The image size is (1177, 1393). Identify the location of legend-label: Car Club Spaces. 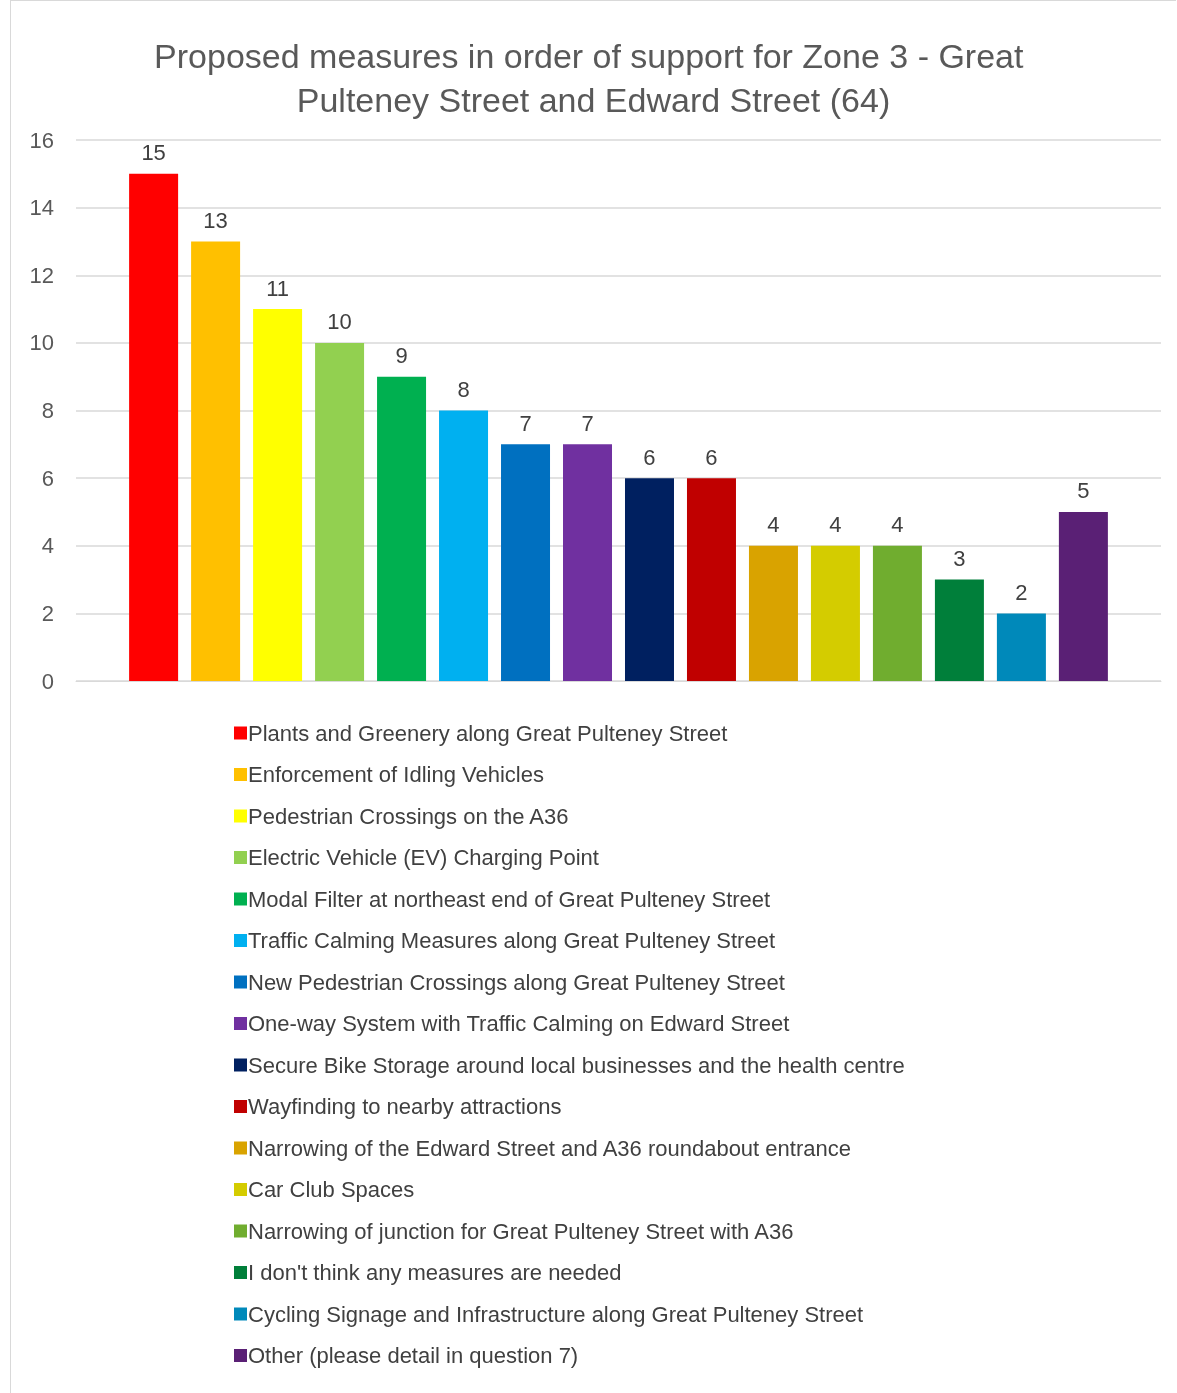
(331, 1189).